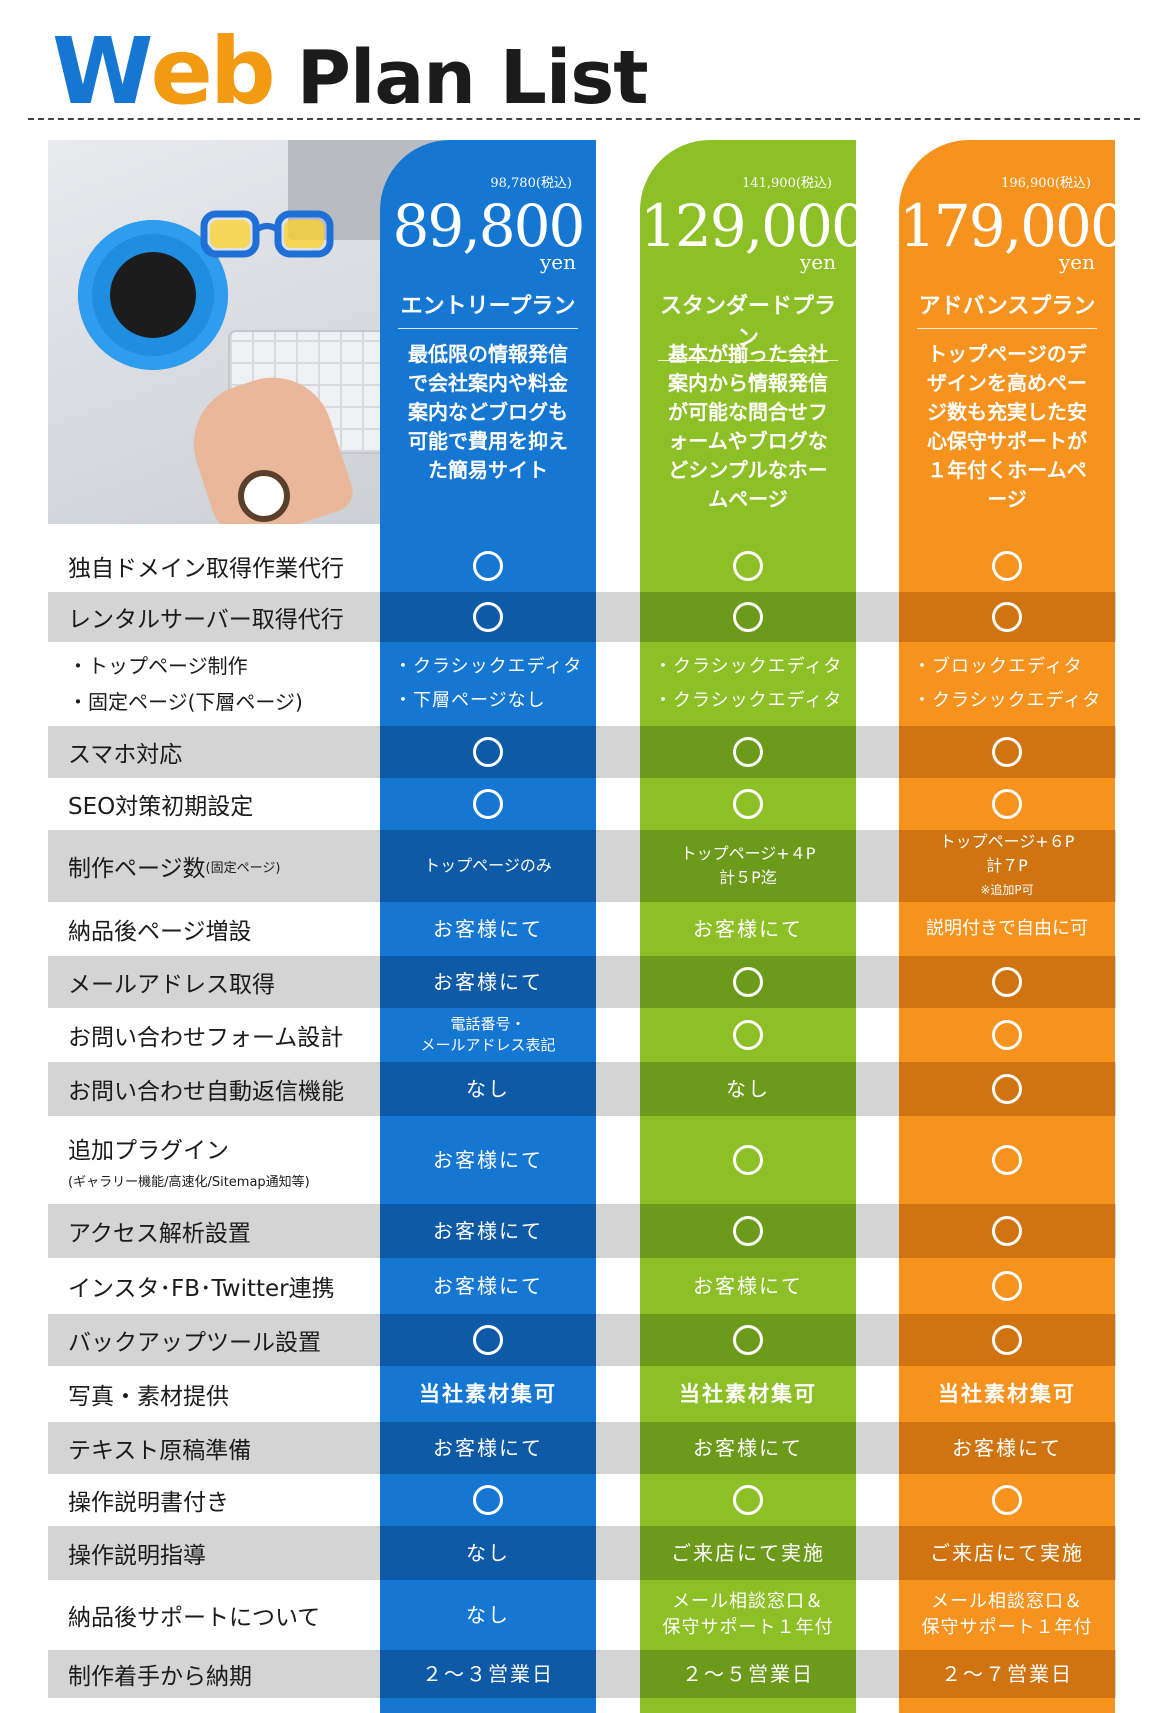 The width and height of the screenshot is (1168, 1713). What do you see at coordinates (1007, 1674) in the screenshot?
I see `feature-cell: ２〜７営業日` at bounding box center [1007, 1674].